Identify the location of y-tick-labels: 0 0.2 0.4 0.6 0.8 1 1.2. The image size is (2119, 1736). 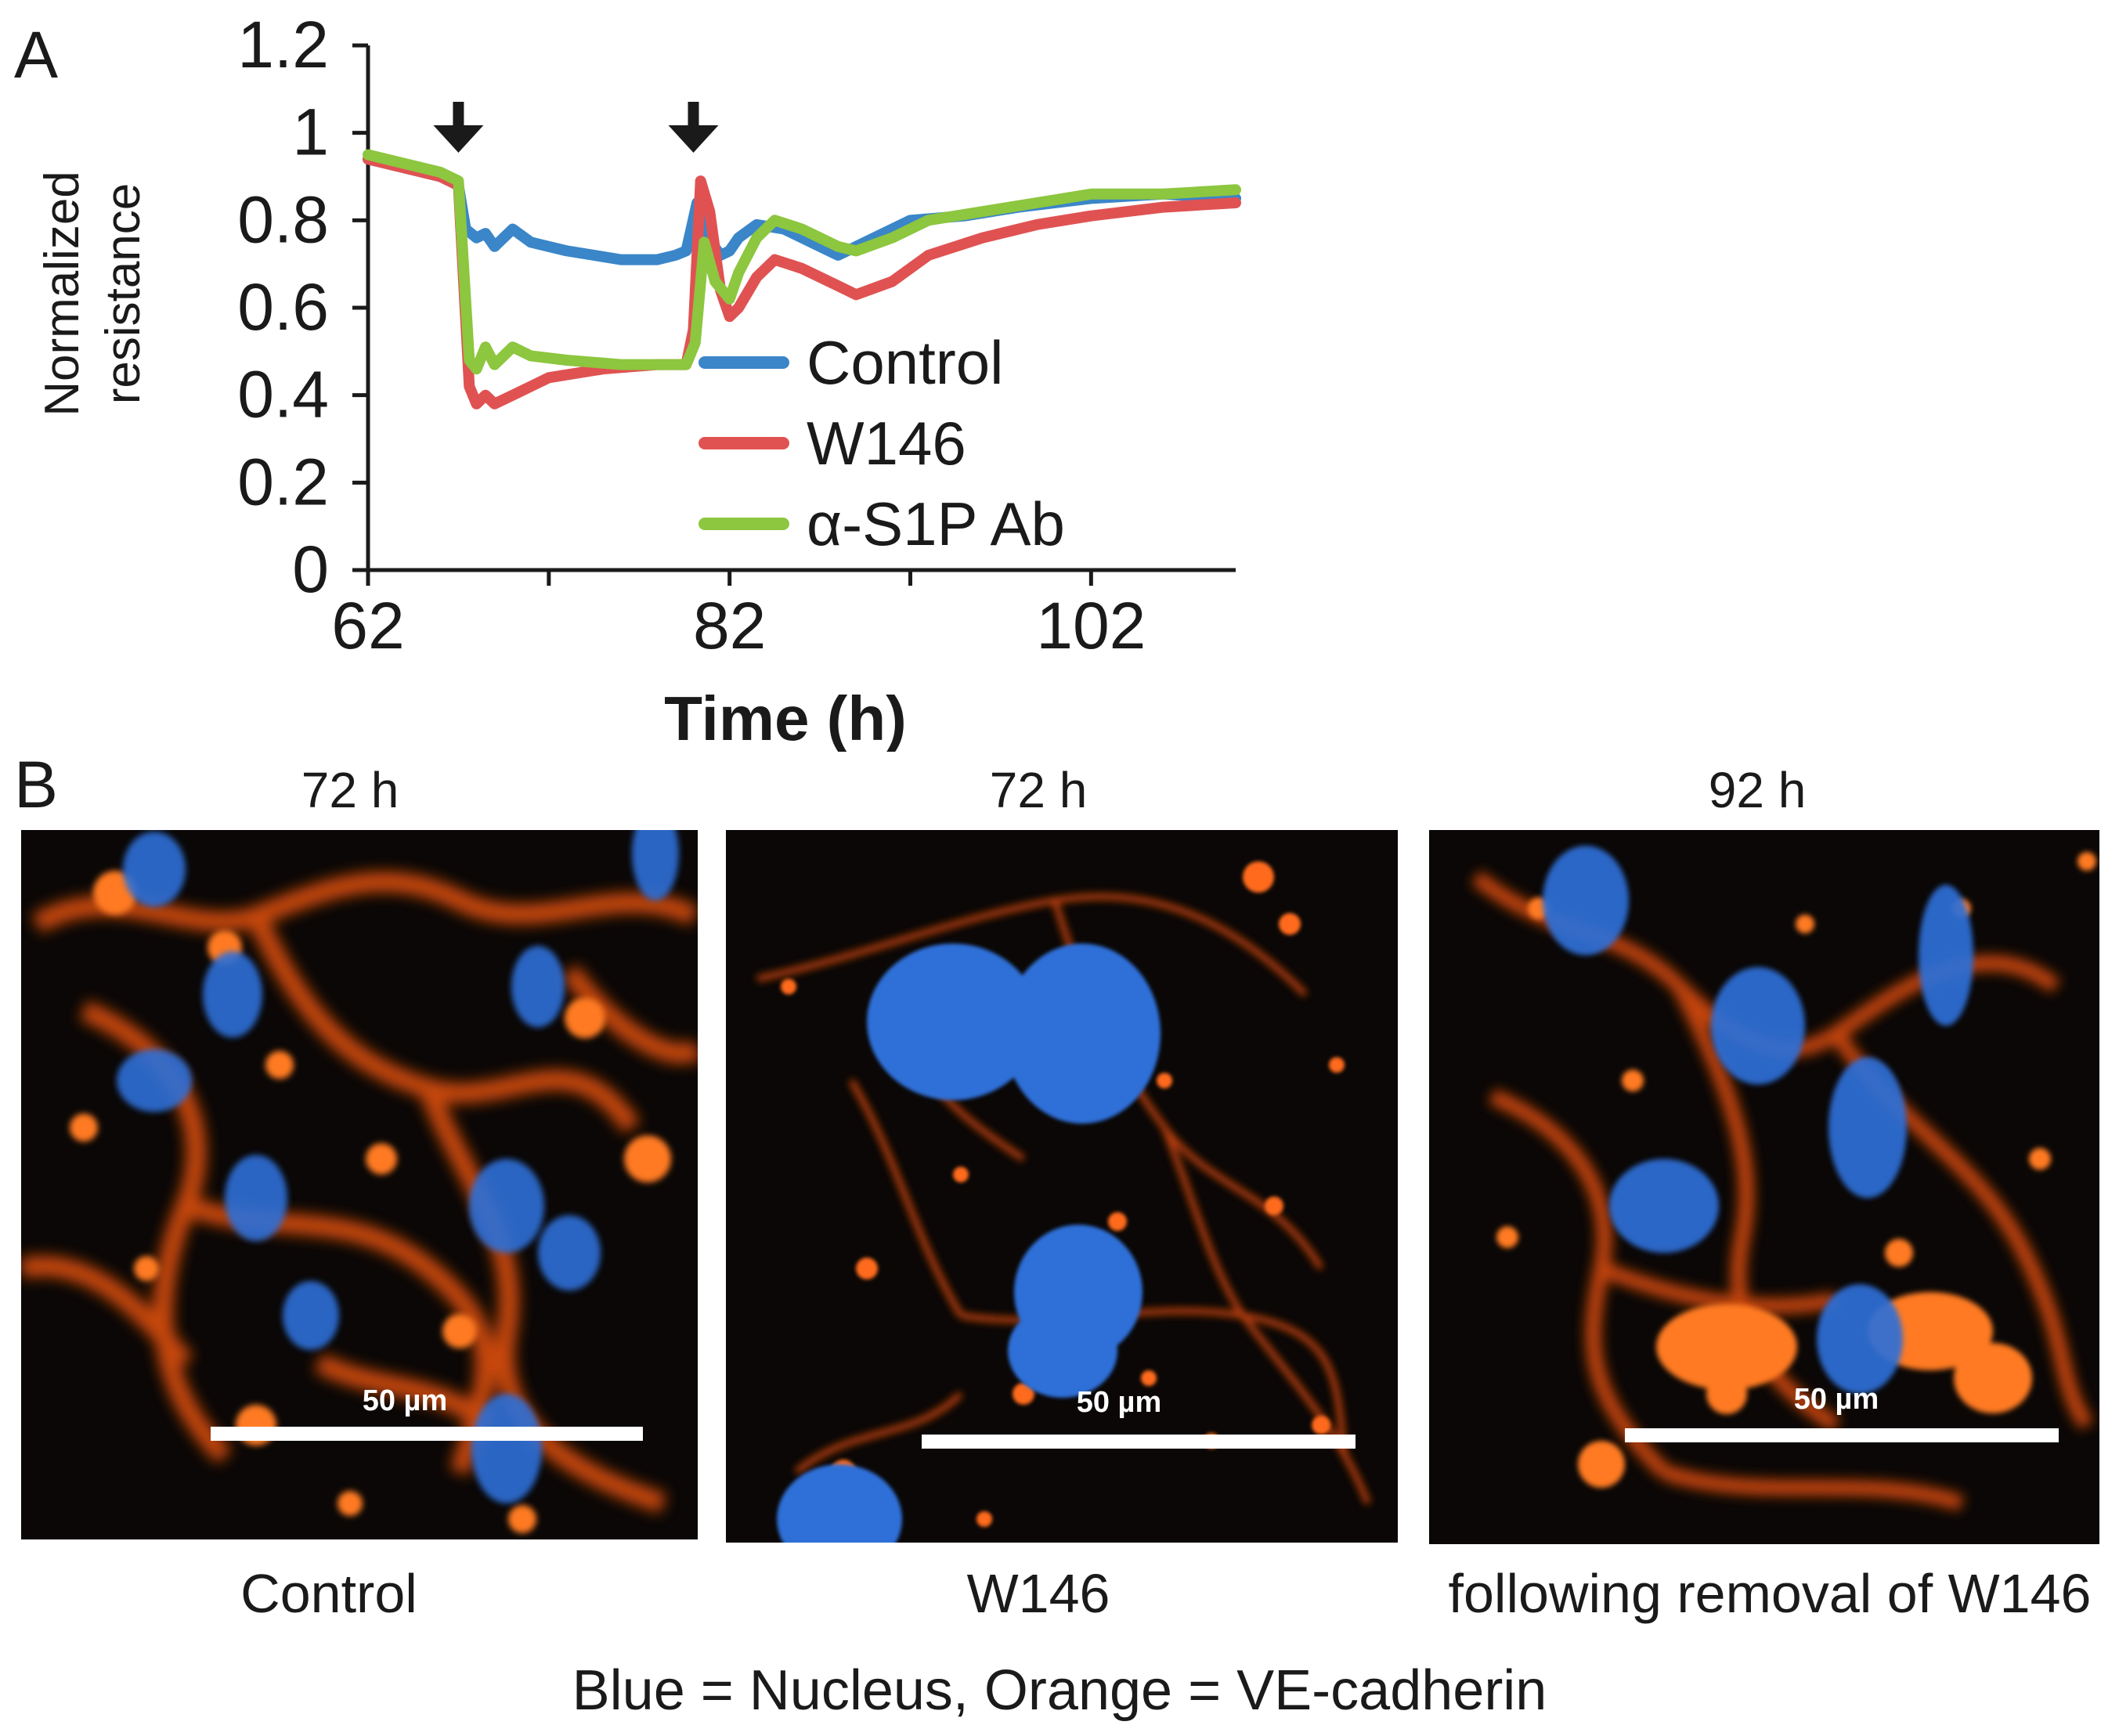
(283, 307).